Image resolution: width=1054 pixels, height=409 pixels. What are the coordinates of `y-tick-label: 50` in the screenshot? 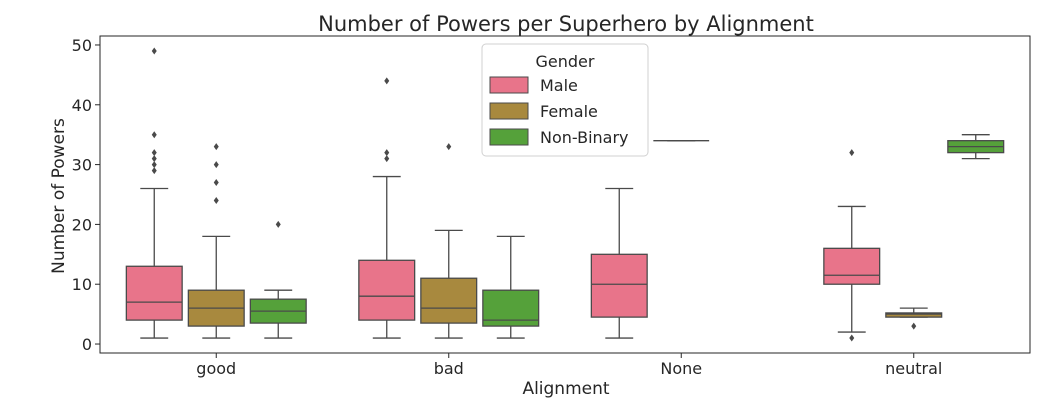 It's located at (82, 45).